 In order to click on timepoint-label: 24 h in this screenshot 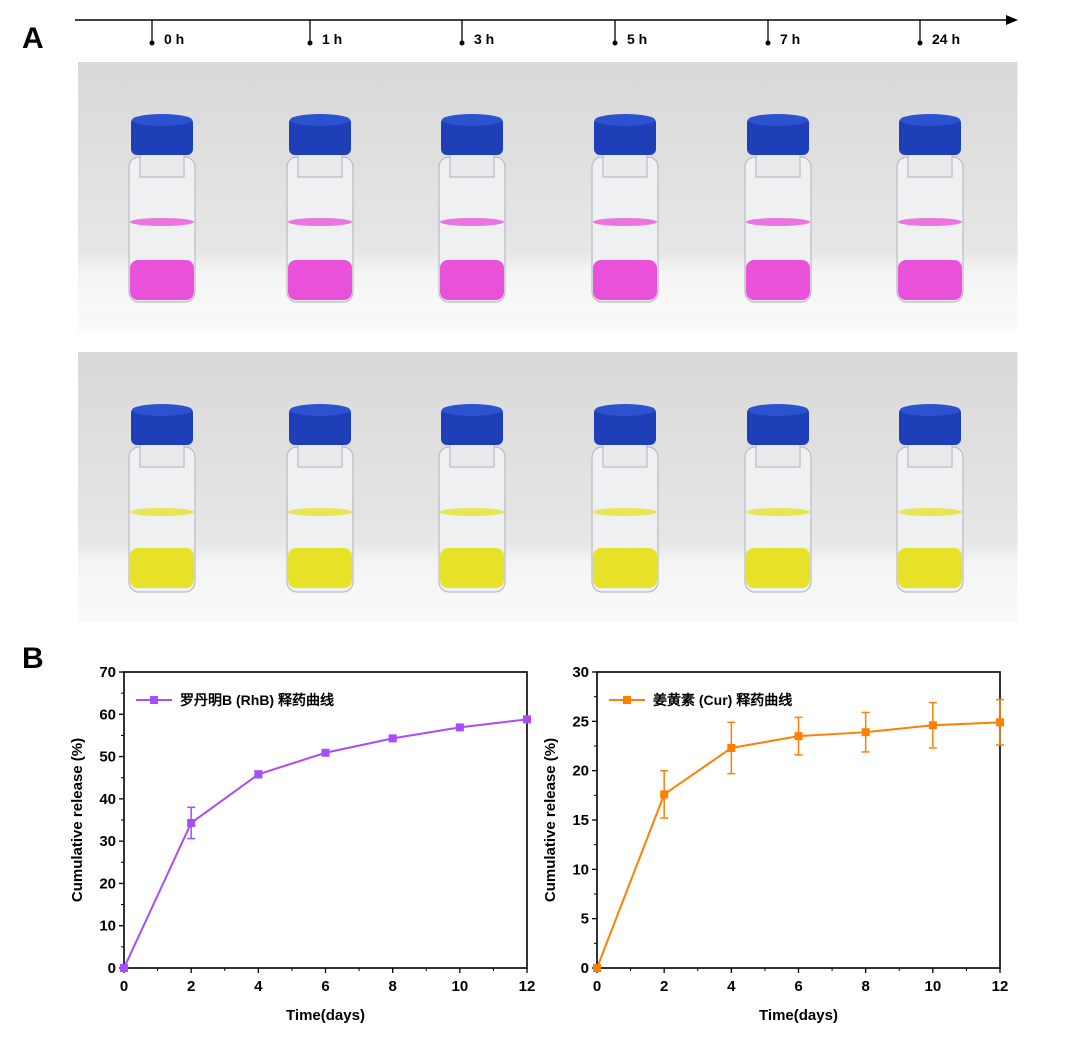, I will do `click(946, 39)`.